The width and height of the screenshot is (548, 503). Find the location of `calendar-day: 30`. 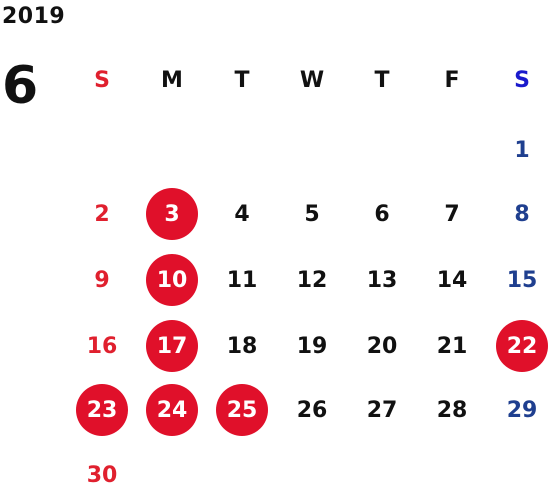

calendar-day: 30 is located at coordinates (102, 475).